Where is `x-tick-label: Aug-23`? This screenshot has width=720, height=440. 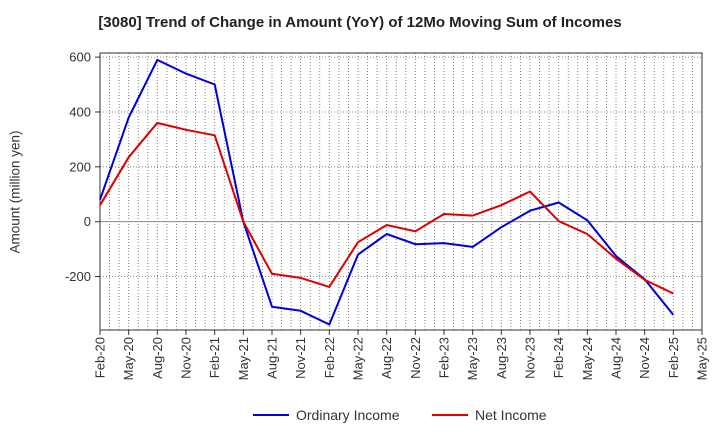
x-tick-label: Aug-23 is located at coordinates (501, 358).